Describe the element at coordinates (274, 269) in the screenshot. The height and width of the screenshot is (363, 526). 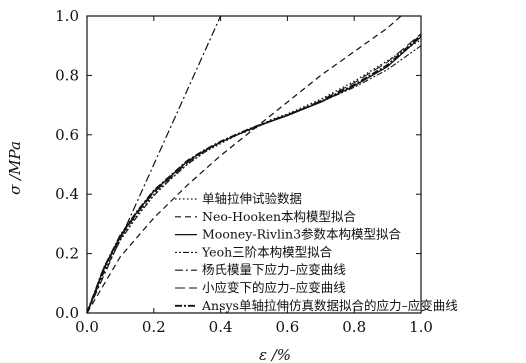
I see `legend-label-5: 杨氏模量下应力–应变曲线` at that location.